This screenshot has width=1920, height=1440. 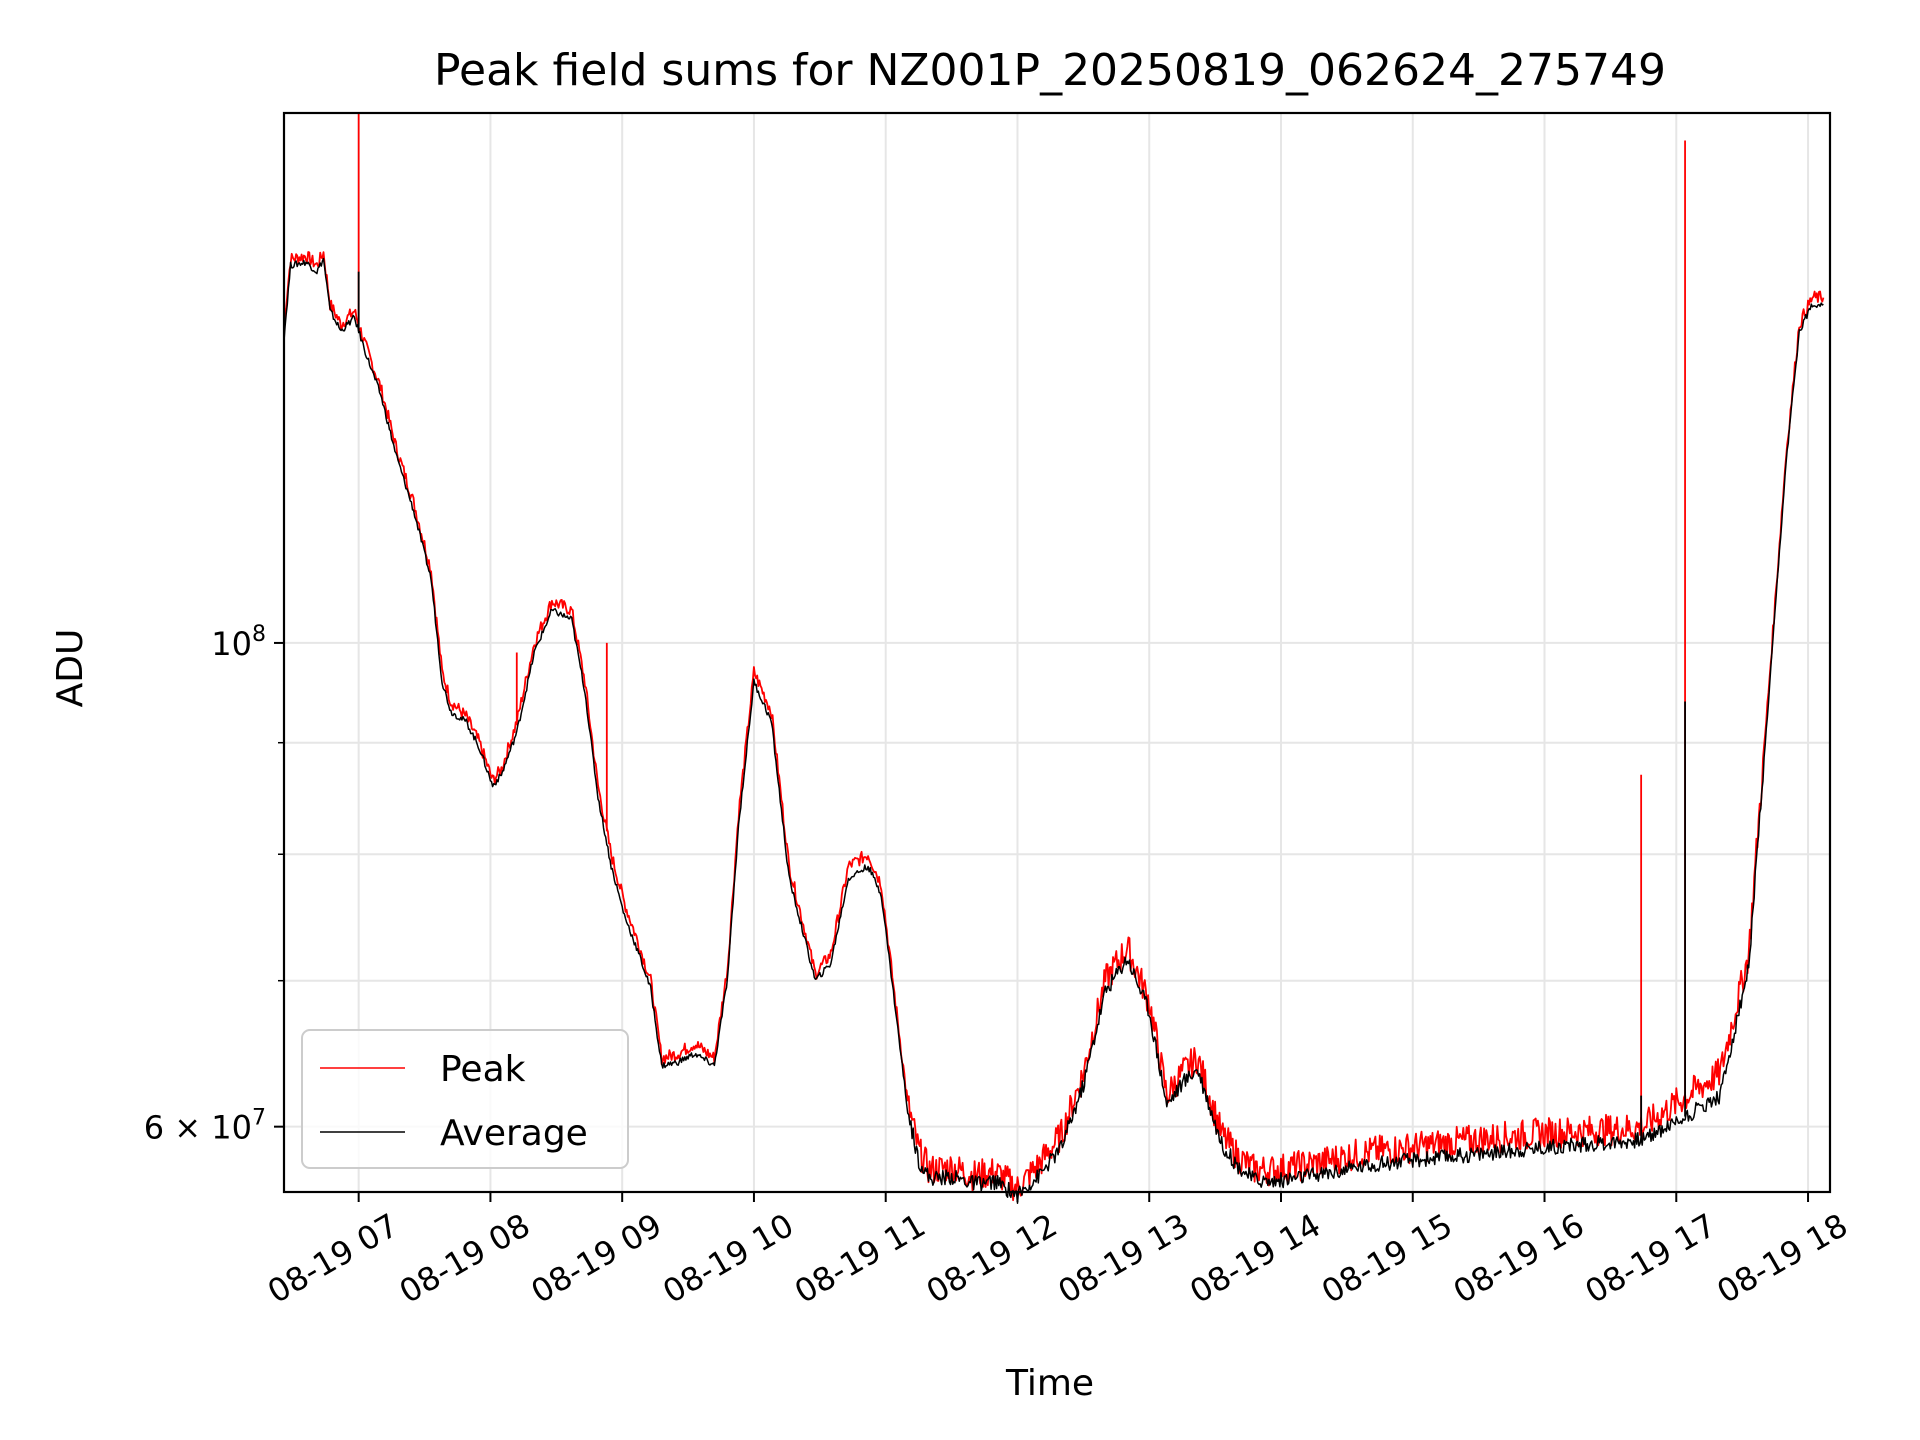 I want to click on x-axis-label: Time, so click(x=1049, y=1383).